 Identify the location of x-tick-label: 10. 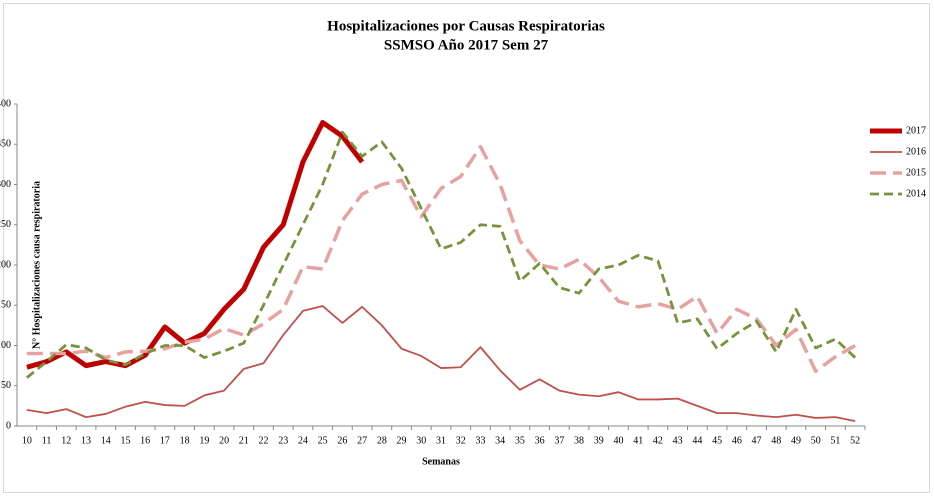
(27, 440).